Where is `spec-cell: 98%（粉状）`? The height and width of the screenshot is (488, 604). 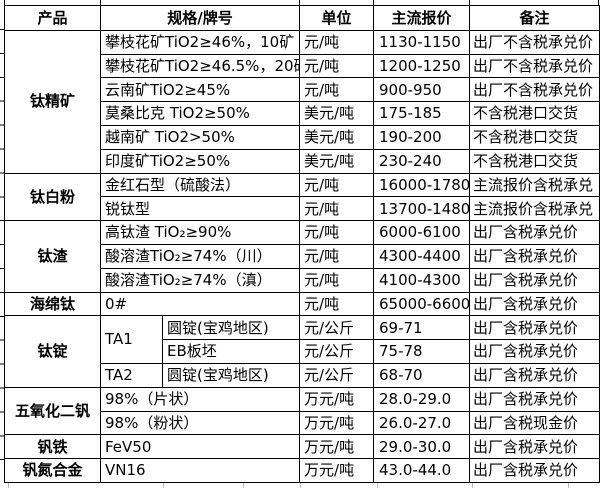 spec-cell: 98%（粉状） is located at coordinates (200, 423).